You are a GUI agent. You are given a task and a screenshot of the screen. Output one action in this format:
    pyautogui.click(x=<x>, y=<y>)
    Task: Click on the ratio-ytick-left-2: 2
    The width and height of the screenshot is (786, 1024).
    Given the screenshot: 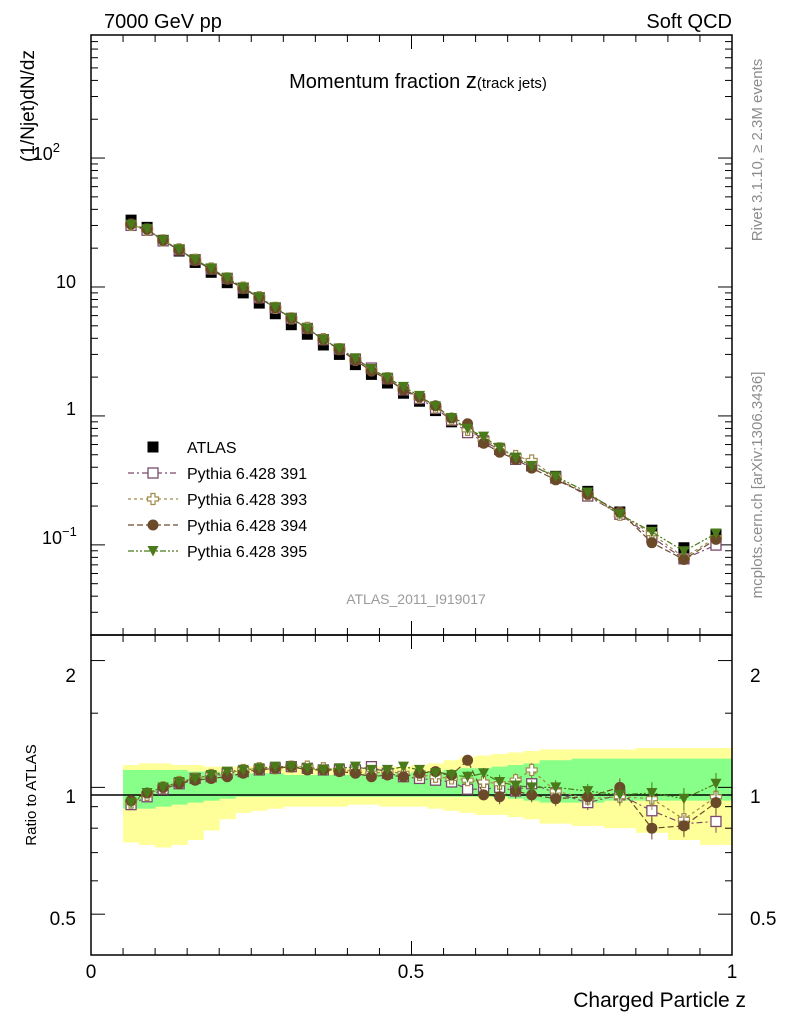 What is the action you would take?
    pyautogui.click(x=70, y=676)
    